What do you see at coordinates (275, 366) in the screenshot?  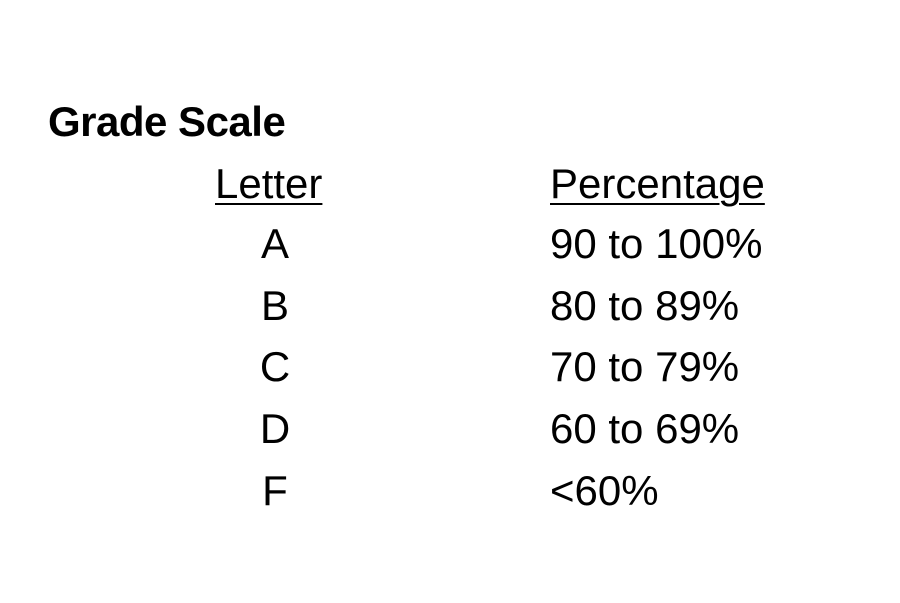 I see `letter-cell: C` at bounding box center [275, 366].